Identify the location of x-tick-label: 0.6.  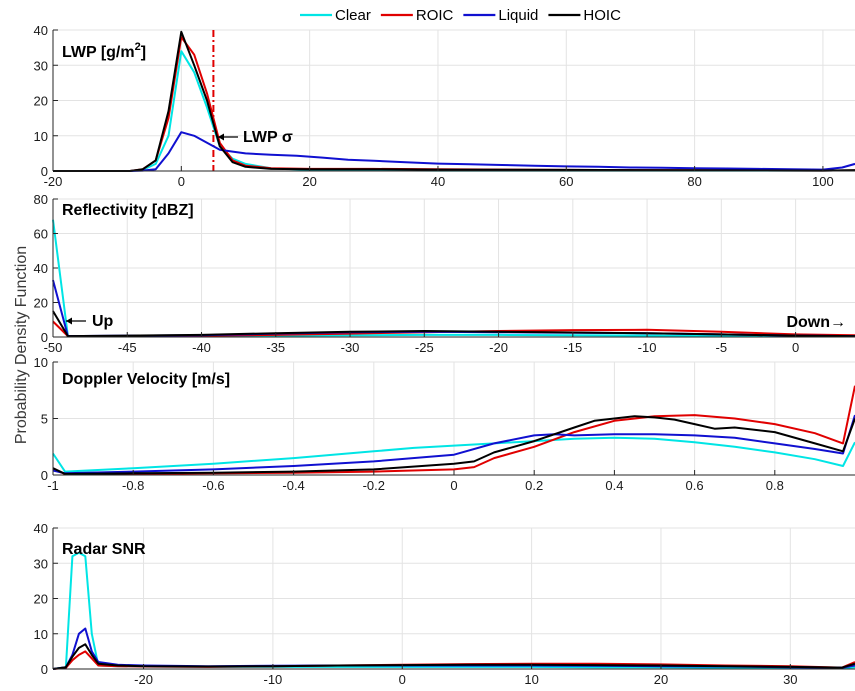
(695, 485).